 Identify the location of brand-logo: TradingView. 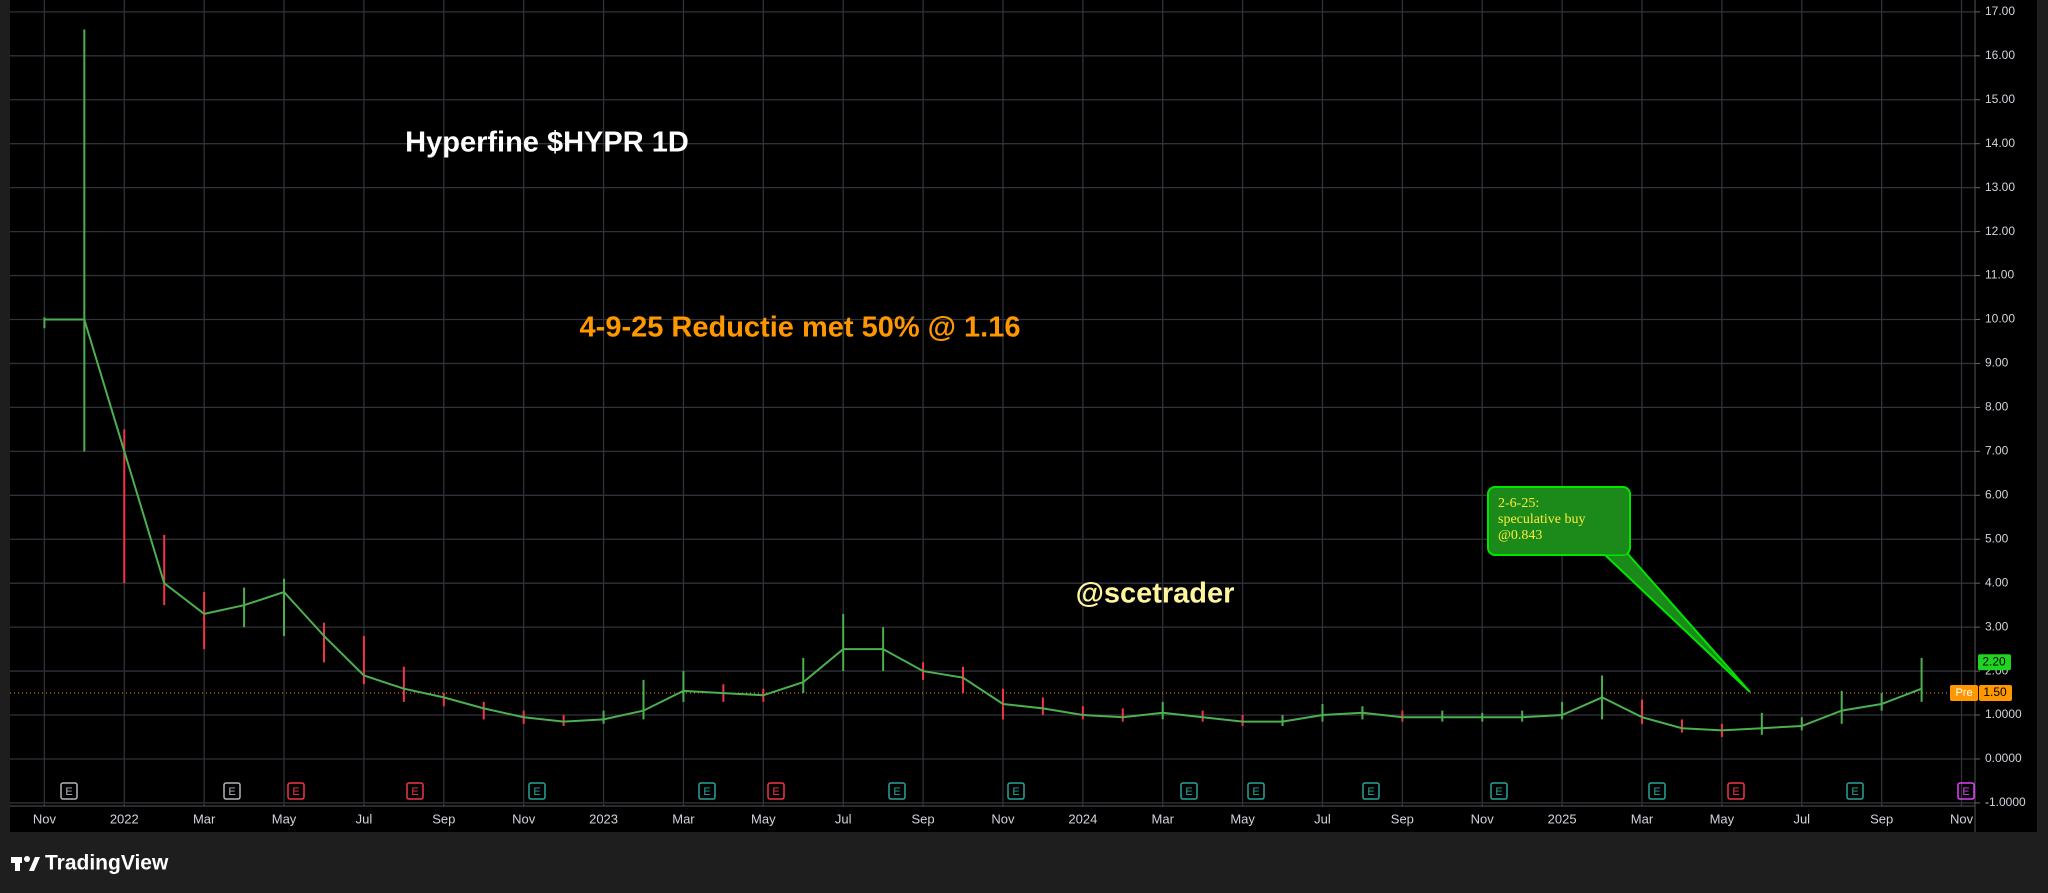
(90, 863).